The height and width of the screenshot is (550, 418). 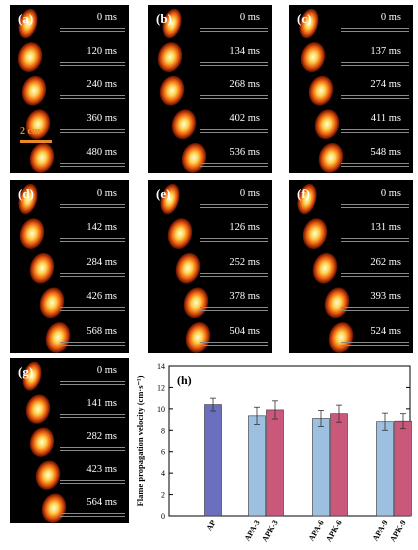 What do you see at coordinates (385, 297) in the screenshot?
I see `time-label: 393 ms` at bounding box center [385, 297].